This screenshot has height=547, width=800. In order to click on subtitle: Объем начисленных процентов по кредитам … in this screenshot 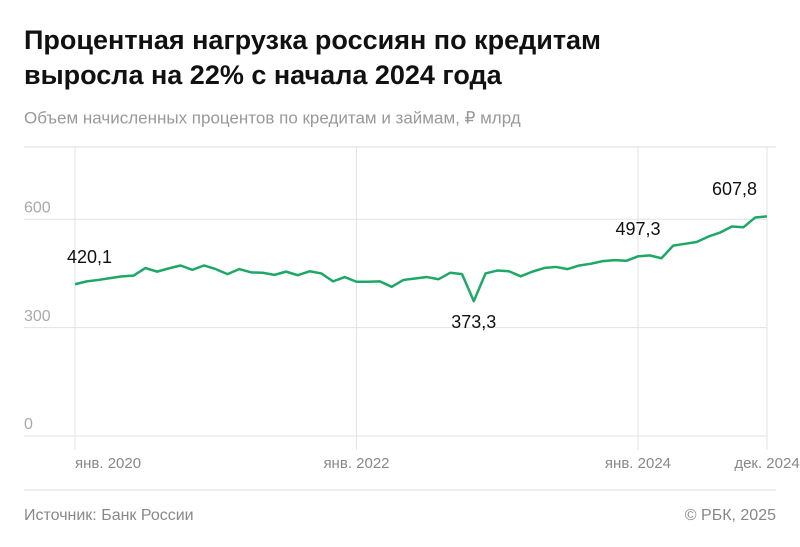, I will do `click(272, 117)`.